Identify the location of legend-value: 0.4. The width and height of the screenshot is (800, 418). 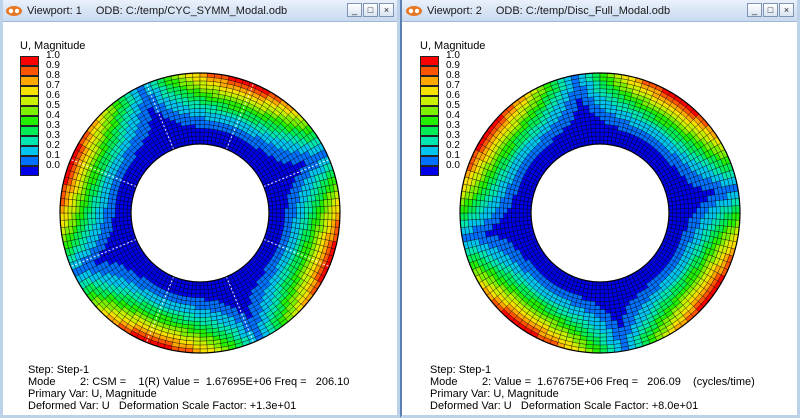
(53, 115).